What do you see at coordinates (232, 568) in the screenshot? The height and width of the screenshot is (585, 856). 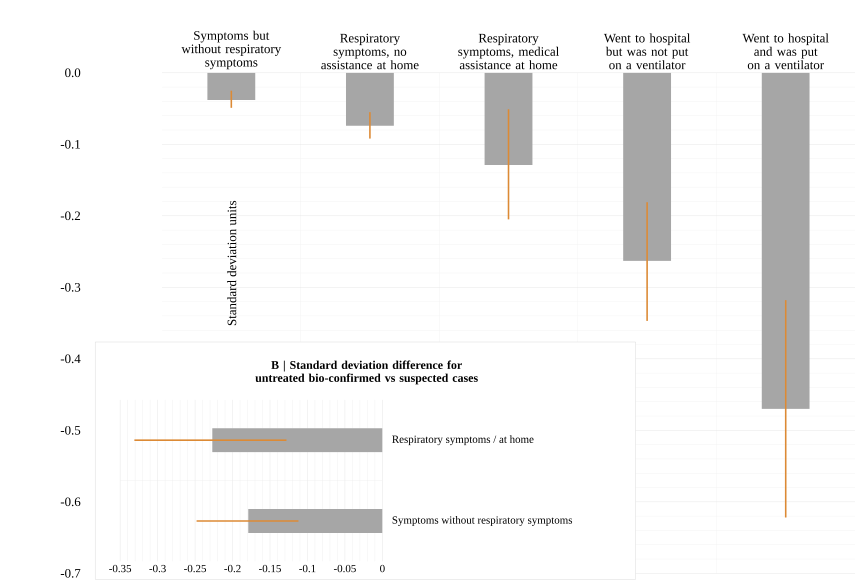 I see `x-tick-label: -0.2` at bounding box center [232, 568].